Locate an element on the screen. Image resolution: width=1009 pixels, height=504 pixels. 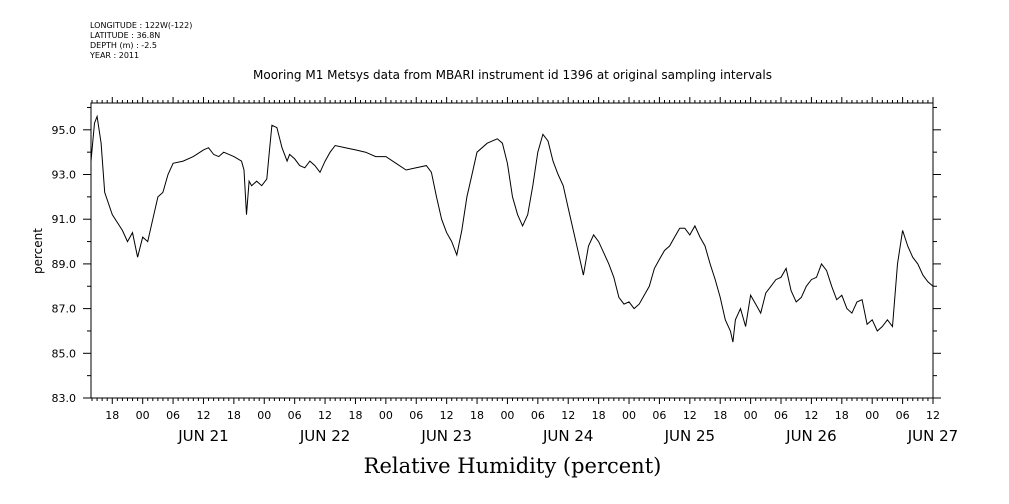
year-label: YEAR : 2011 is located at coordinates (115, 55).